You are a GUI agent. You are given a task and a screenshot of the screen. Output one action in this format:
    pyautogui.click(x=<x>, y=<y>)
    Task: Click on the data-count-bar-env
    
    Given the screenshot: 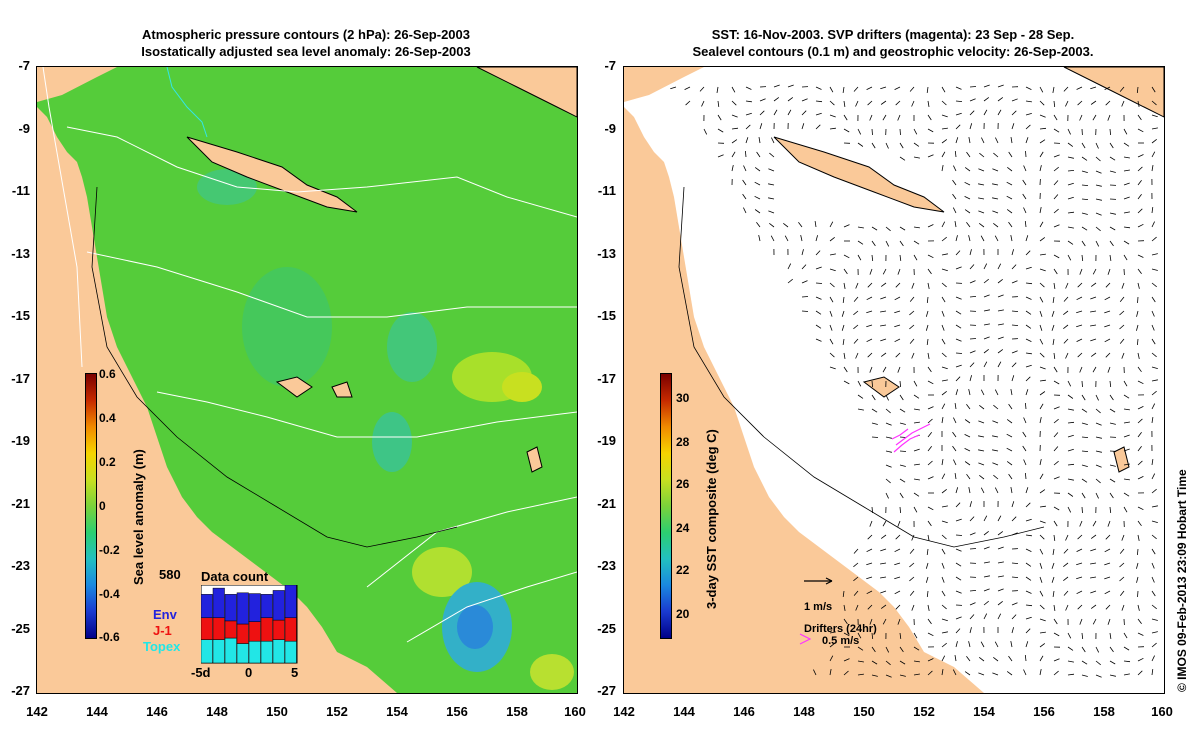 What is the action you would take?
    pyautogui.click(x=266, y=606)
    